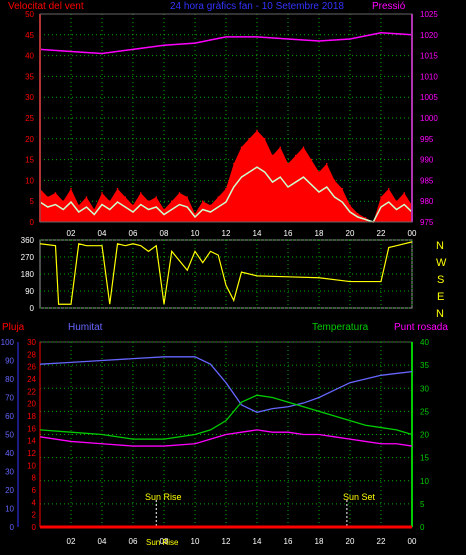  What do you see at coordinates (257, 233) in the screenshot?
I see `wind-x-tick-label: 14` at bounding box center [257, 233].